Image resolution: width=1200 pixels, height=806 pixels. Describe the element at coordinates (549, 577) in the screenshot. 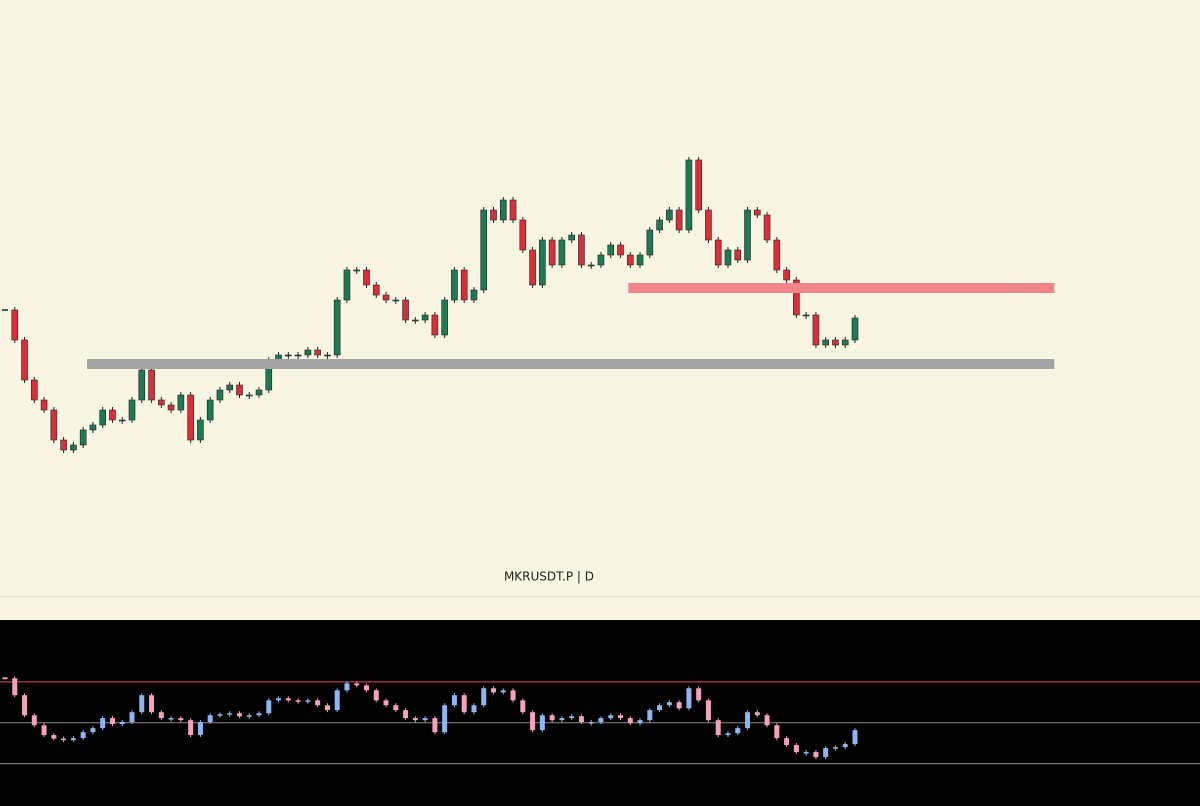

I see `chart-title: MKRUSDT.P | D` at that location.